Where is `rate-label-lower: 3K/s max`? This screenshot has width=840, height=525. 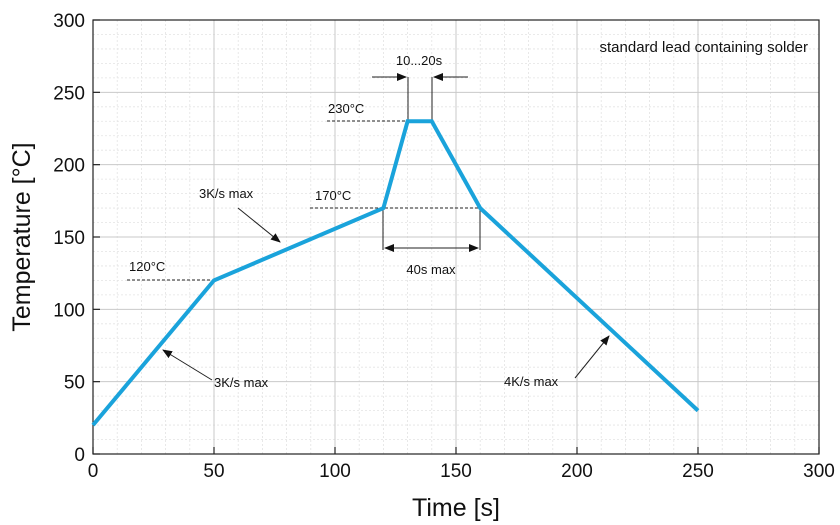
rate-label-lower: 3K/s max is located at coordinates (241, 382).